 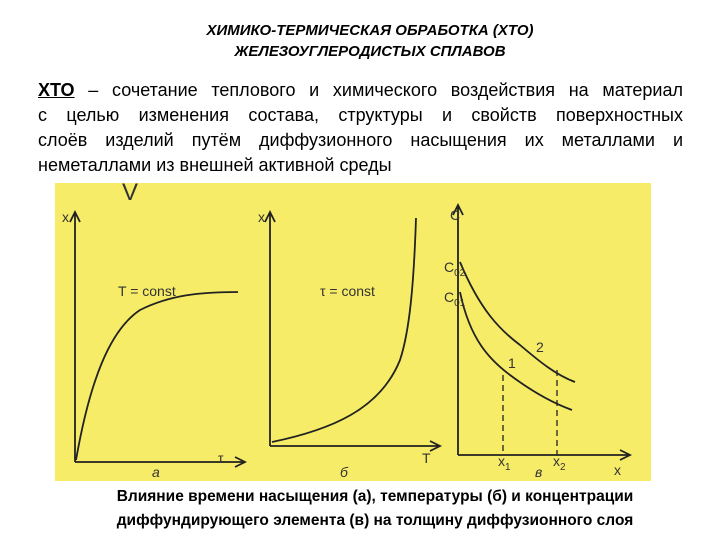 I want to click on panel-letter: в, so click(x=538, y=472).